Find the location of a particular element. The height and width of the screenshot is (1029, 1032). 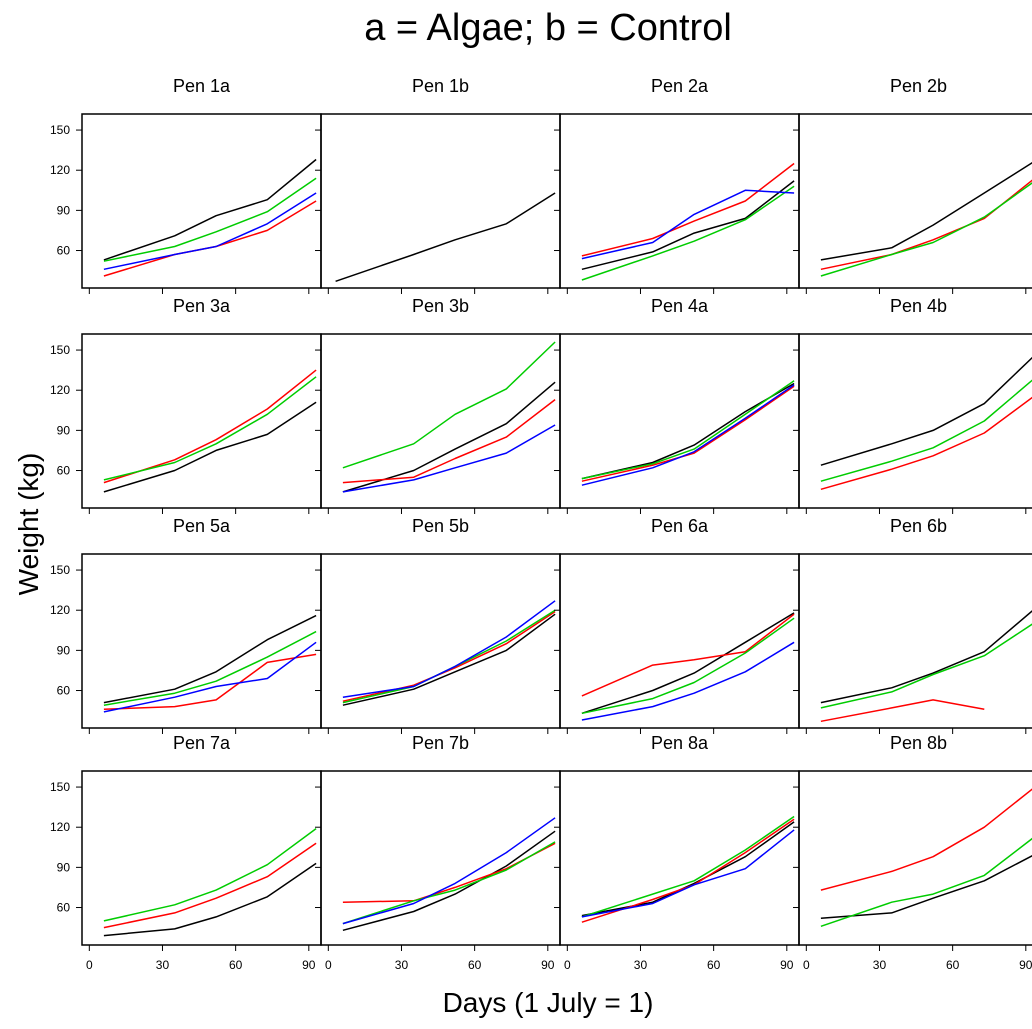

panel: Pen 7a 60 90 120 150 0 30 60 90 is located at coordinates (186, 852).